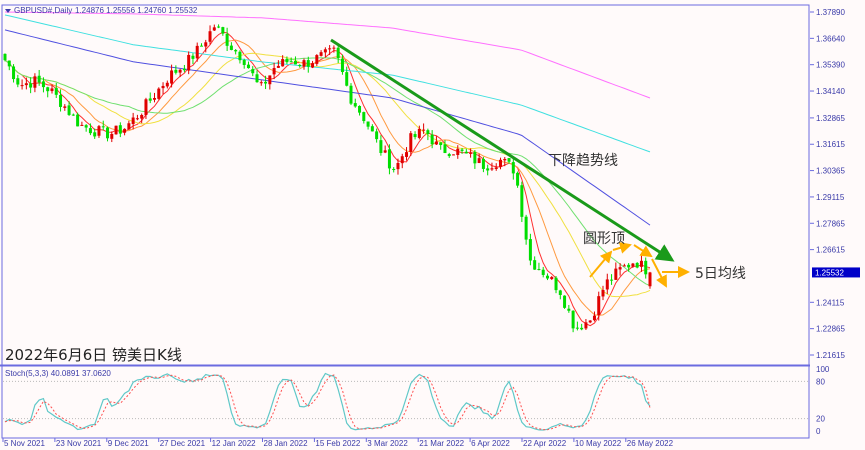  Describe the element at coordinates (830, 91) in the screenshot. I see `price-tick-label: 1.34140` at that location.